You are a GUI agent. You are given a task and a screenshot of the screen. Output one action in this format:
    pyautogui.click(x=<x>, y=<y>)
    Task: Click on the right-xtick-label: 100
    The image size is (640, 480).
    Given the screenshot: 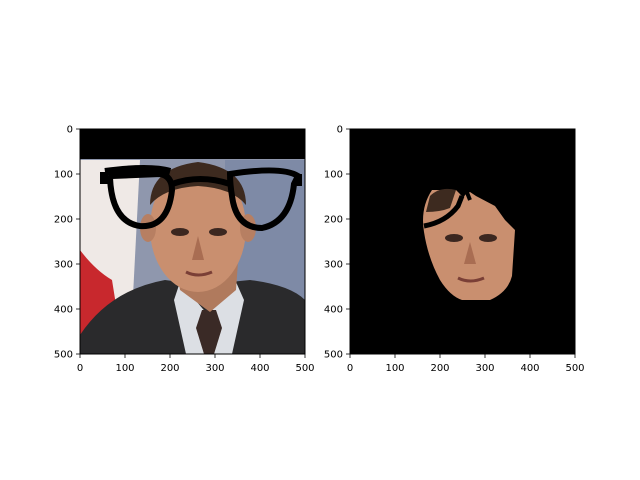 What is the action you would take?
    pyautogui.click(x=394, y=368)
    